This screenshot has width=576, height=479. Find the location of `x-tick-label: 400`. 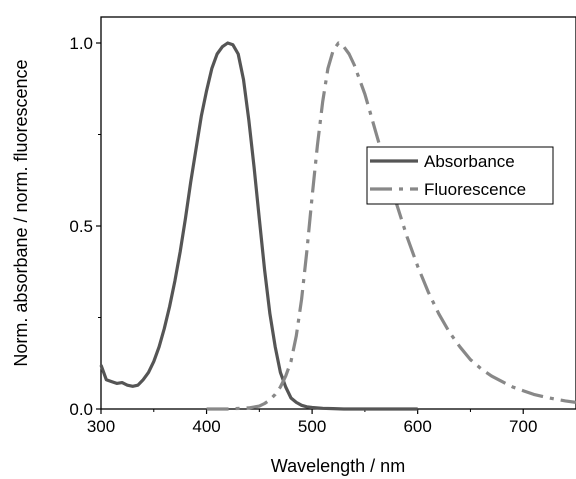

x-tick-label: 400 is located at coordinates (206, 426).